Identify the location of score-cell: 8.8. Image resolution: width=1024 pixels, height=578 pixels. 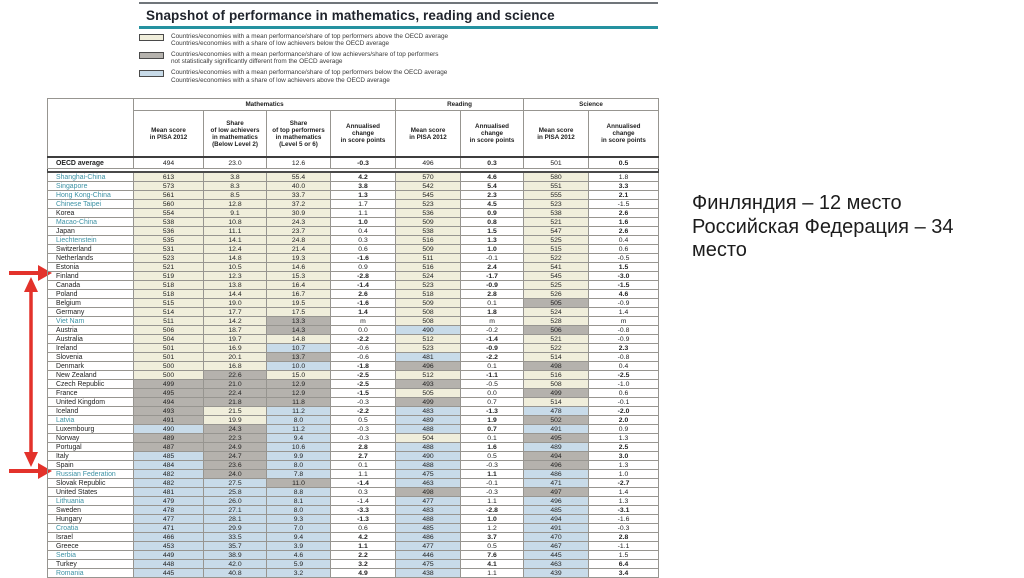
(298, 492).